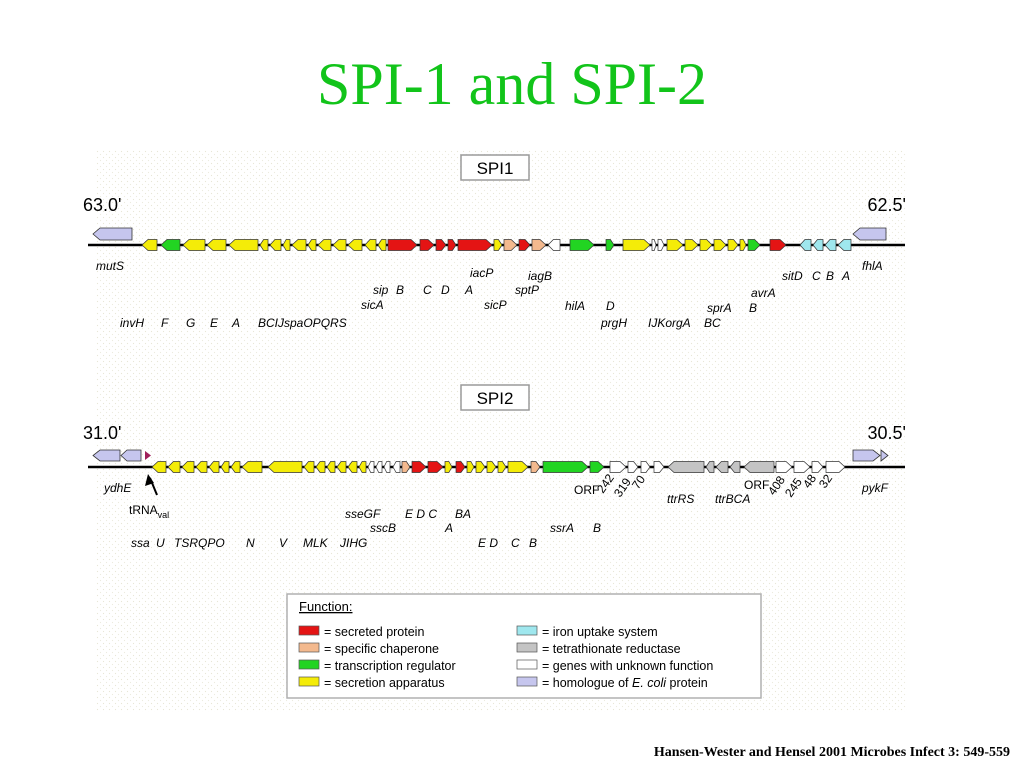  What do you see at coordinates (488, 543) in the screenshot?
I see `ssr-ed-label: E D` at bounding box center [488, 543].